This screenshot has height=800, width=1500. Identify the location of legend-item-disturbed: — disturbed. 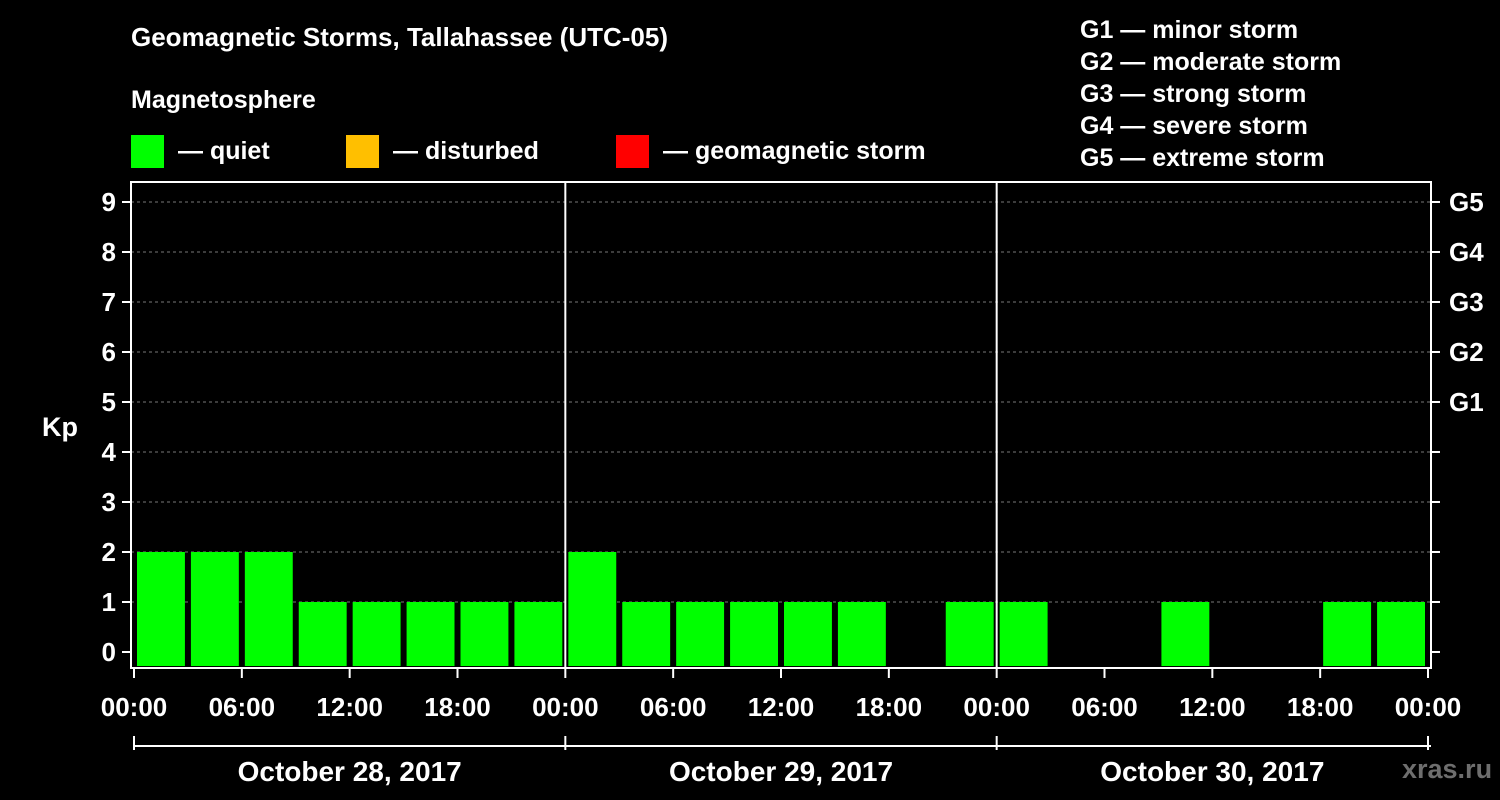
(442, 151).